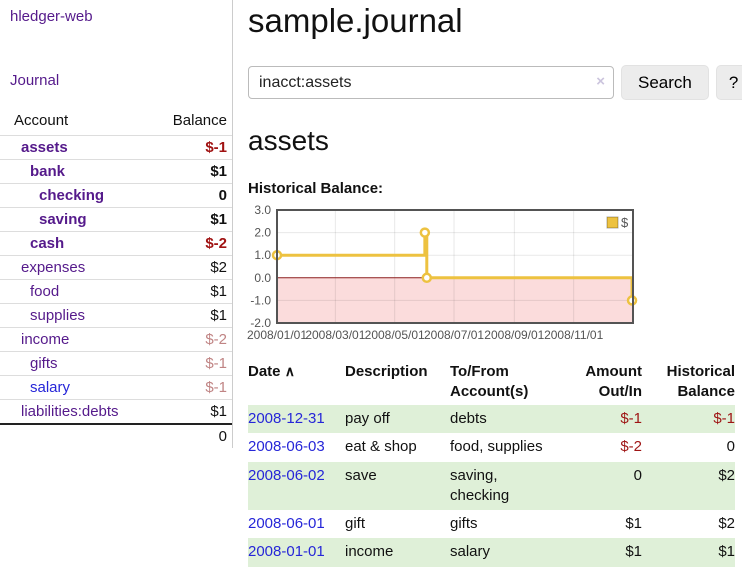 Image resolution: width=742 pixels, height=582 pixels. What do you see at coordinates (44, 147) in the screenshot?
I see `account-link: assets` at bounding box center [44, 147].